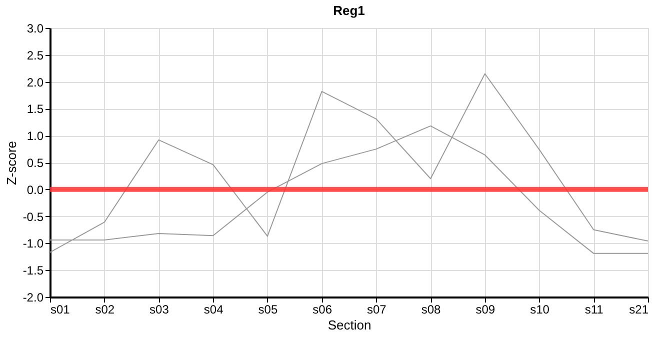 Image resolution: width=660 pixels, height=360 pixels. What do you see at coordinates (160, 309) in the screenshot?
I see `x-tick-label: s03` at bounding box center [160, 309].